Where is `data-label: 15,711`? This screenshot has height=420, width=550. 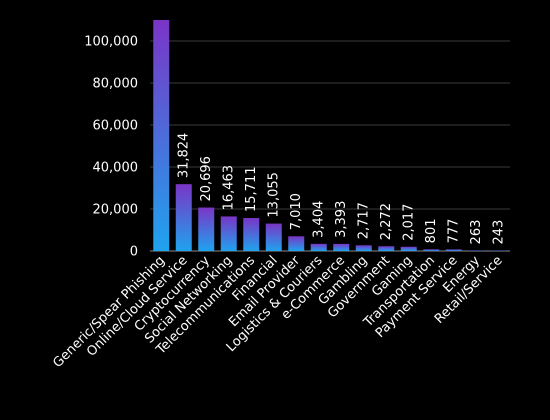 data-label: 15,711 is located at coordinates (251, 190).